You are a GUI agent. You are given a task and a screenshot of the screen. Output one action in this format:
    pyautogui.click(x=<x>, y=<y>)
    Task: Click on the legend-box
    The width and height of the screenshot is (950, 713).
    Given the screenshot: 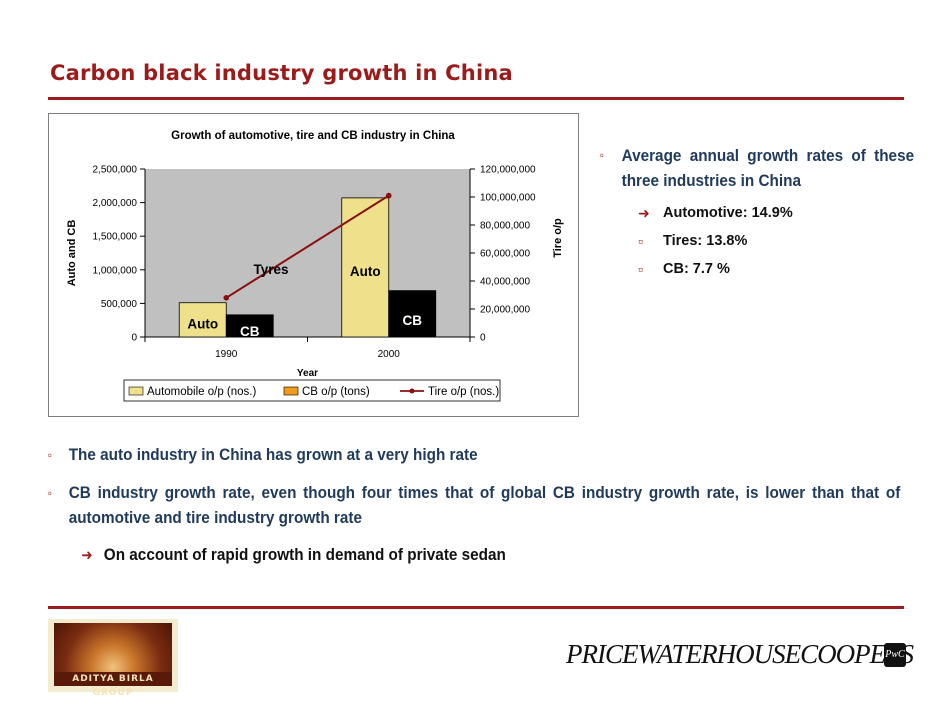 What is the action you would take?
    pyautogui.click(x=312, y=390)
    